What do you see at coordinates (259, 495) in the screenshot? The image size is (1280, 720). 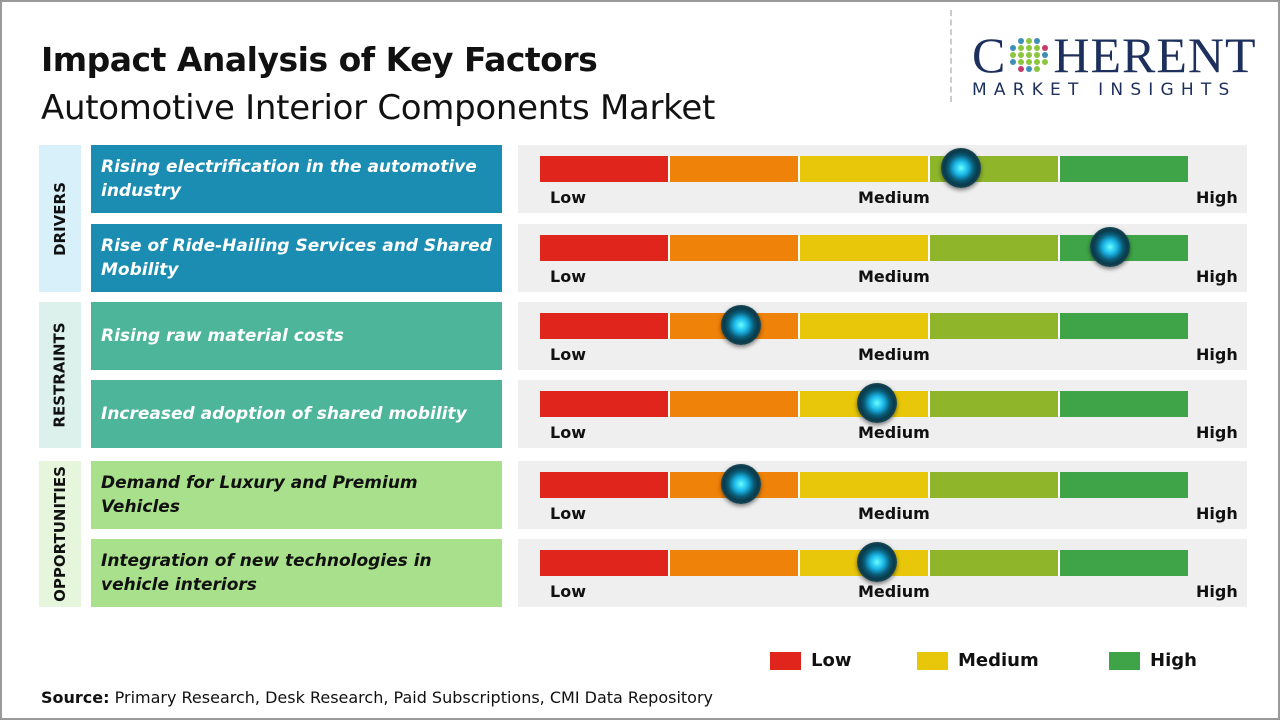 I see `factor-text: Demand for Luxury and Premium Vehicles` at bounding box center [259, 495].